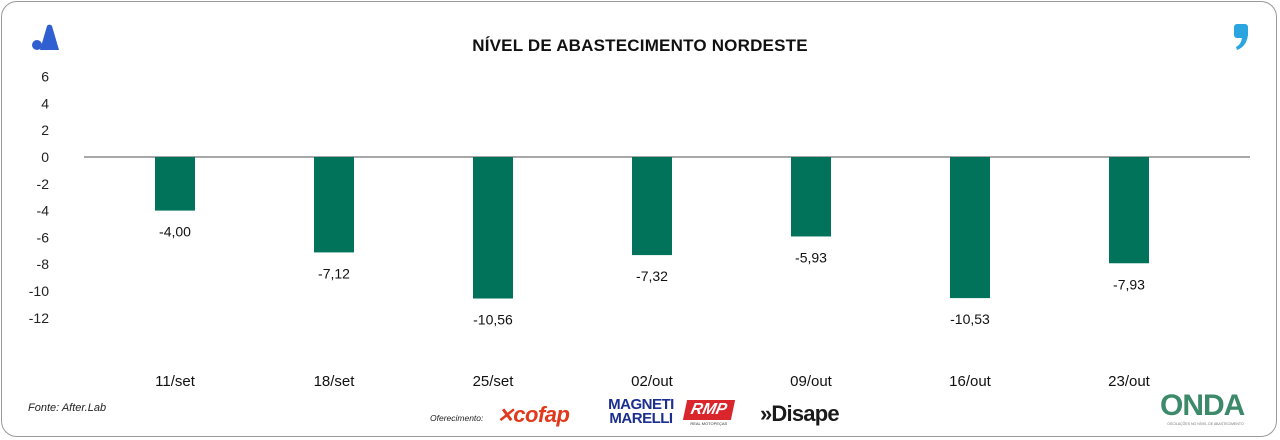 The height and width of the screenshot is (440, 1280). What do you see at coordinates (67, 408) in the screenshot?
I see `source-note: Fonte: After.Lab` at bounding box center [67, 408].